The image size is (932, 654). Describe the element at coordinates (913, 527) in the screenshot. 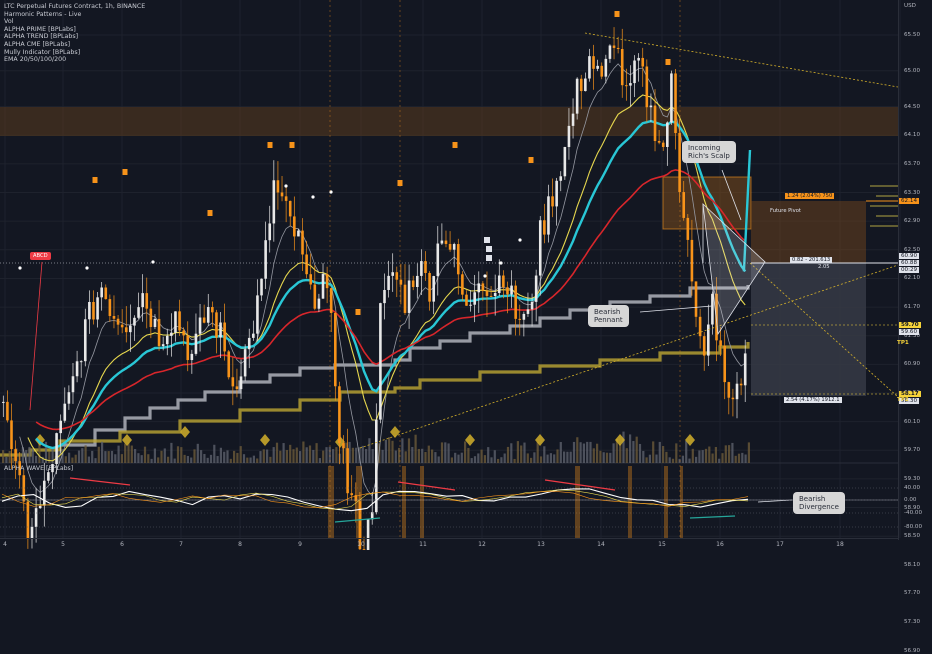

I see `osc-tick: -80.00` at that location.